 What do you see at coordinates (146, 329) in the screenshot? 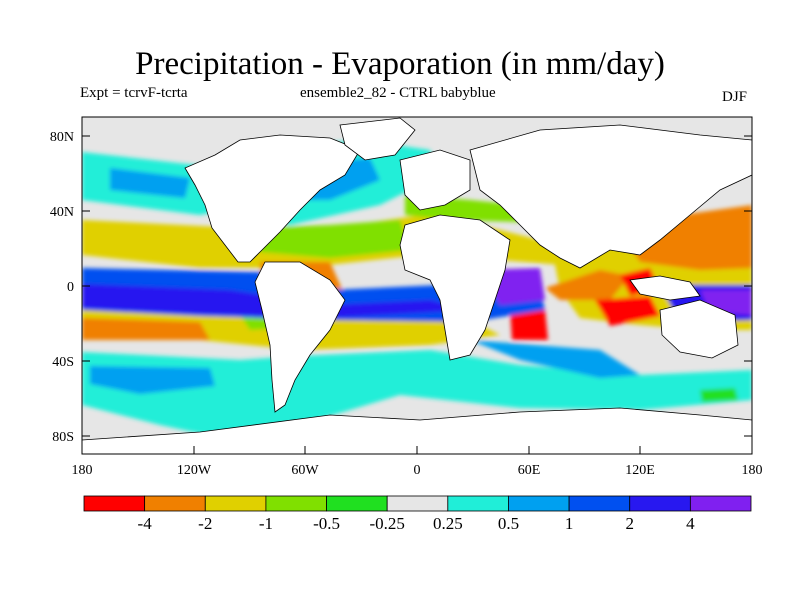
I see `sh-pacific-orange` at bounding box center [146, 329].